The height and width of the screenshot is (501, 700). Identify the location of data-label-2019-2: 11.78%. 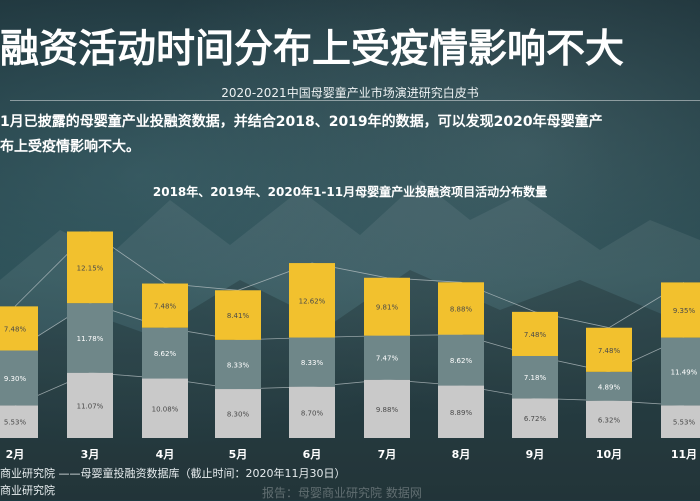
(90, 339).